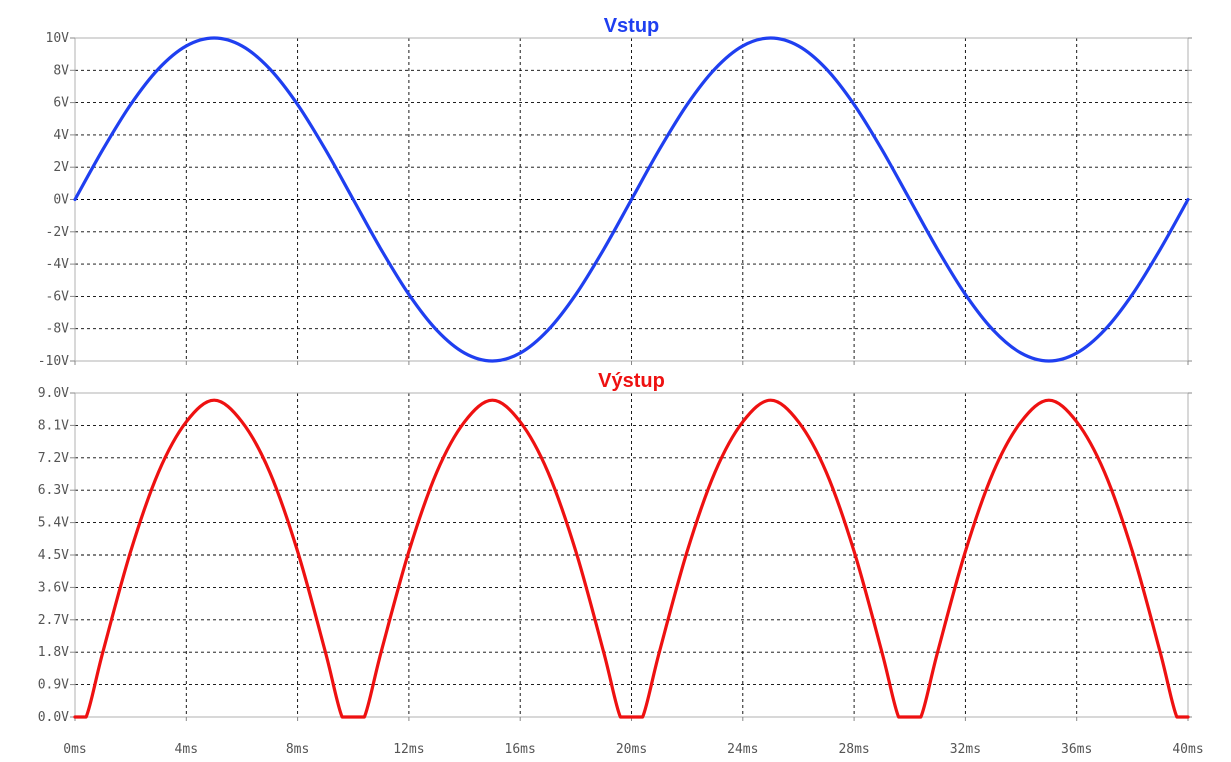  I want to click on y-tick-label: -2V, so click(58, 232).